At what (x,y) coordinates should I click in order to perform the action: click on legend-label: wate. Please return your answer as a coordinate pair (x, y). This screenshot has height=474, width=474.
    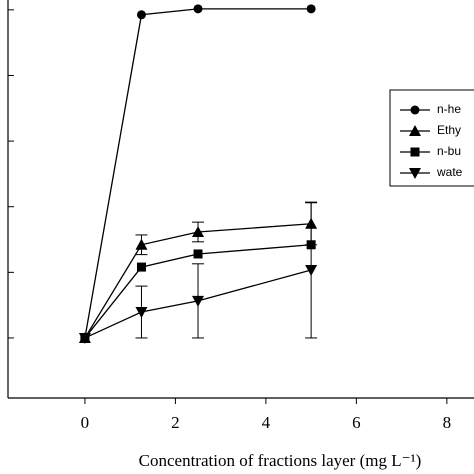
    Looking at the image, I should click on (449, 172).